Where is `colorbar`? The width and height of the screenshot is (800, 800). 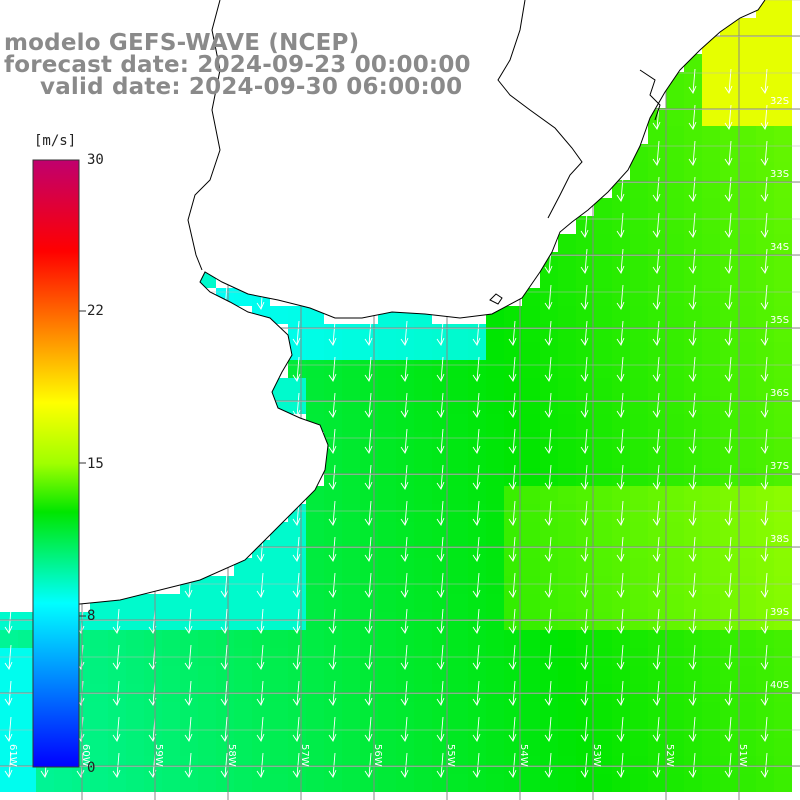 colorbar is located at coordinates (56, 463).